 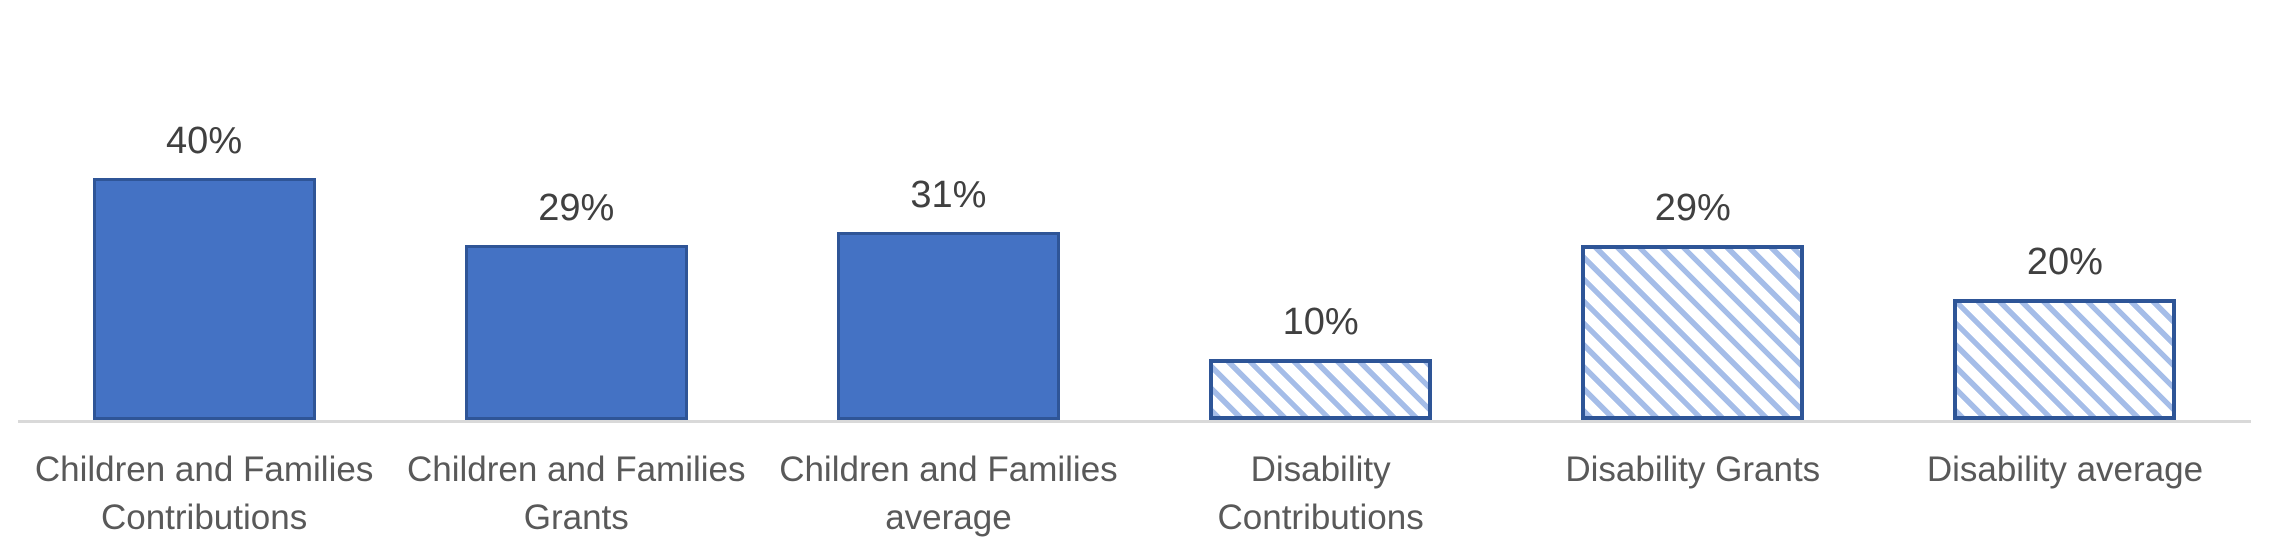 I want to click on bar-slot-children-and-families-contributions: 40%, so click(x=204, y=210).